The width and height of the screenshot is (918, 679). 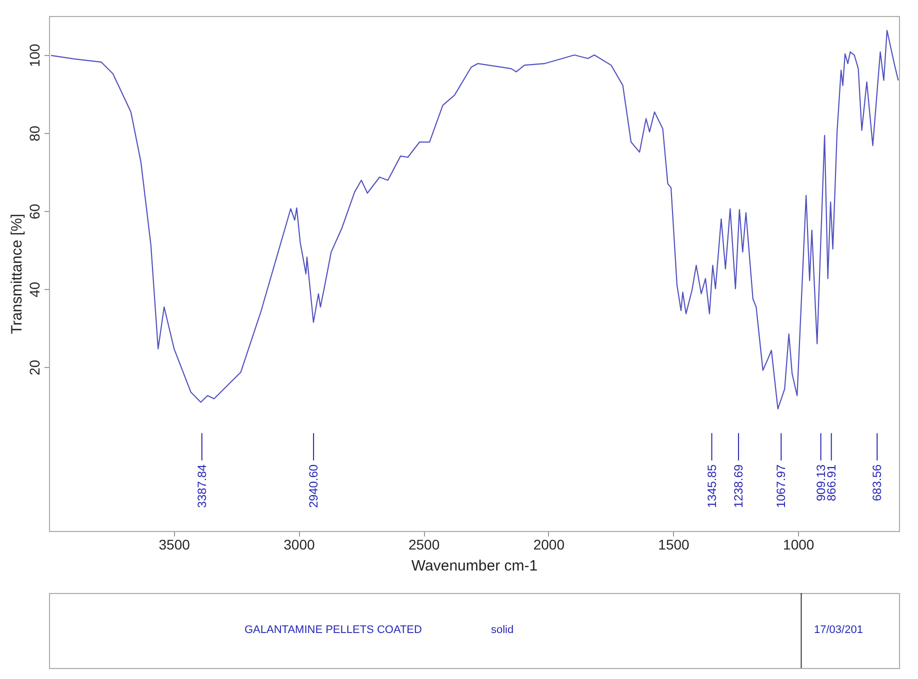 I want to click on x-tick-label: 3000, so click(x=299, y=544).